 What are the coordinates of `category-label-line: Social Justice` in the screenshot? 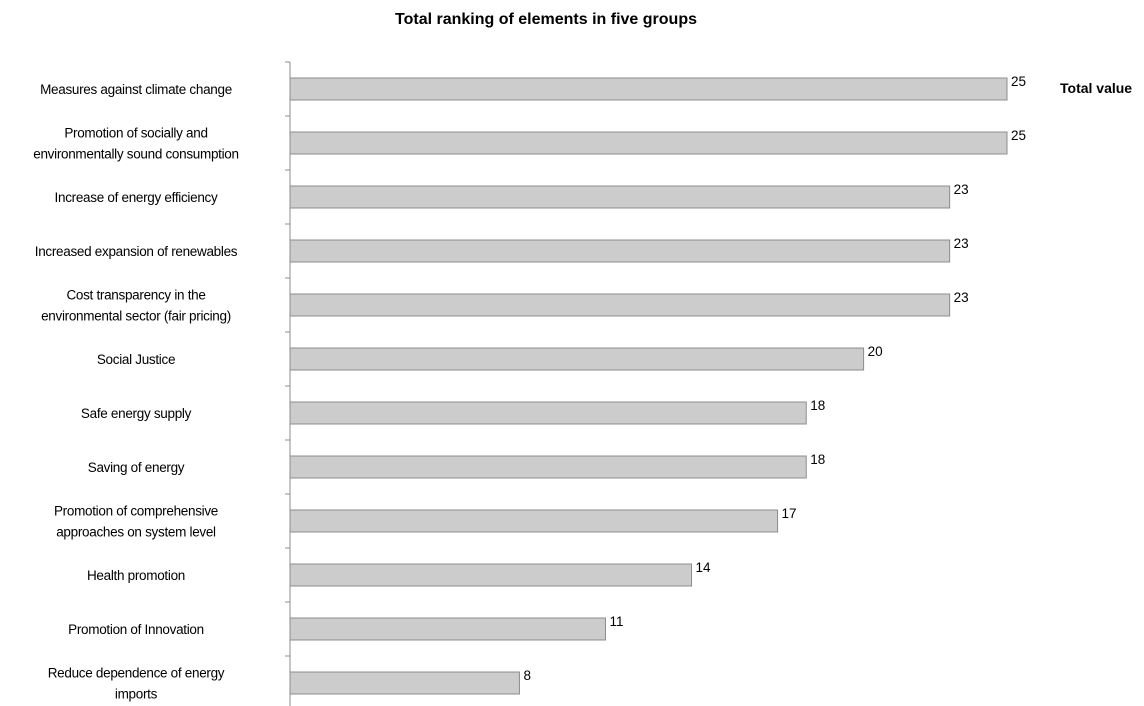 It's located at (136, 359).